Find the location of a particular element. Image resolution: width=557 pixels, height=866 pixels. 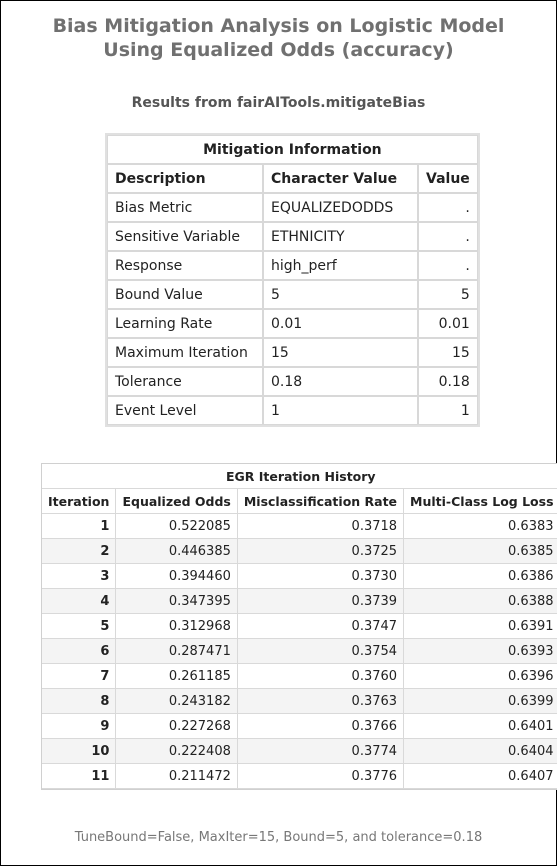

value-cell: 0.01 is located at coordinates (448, 323).